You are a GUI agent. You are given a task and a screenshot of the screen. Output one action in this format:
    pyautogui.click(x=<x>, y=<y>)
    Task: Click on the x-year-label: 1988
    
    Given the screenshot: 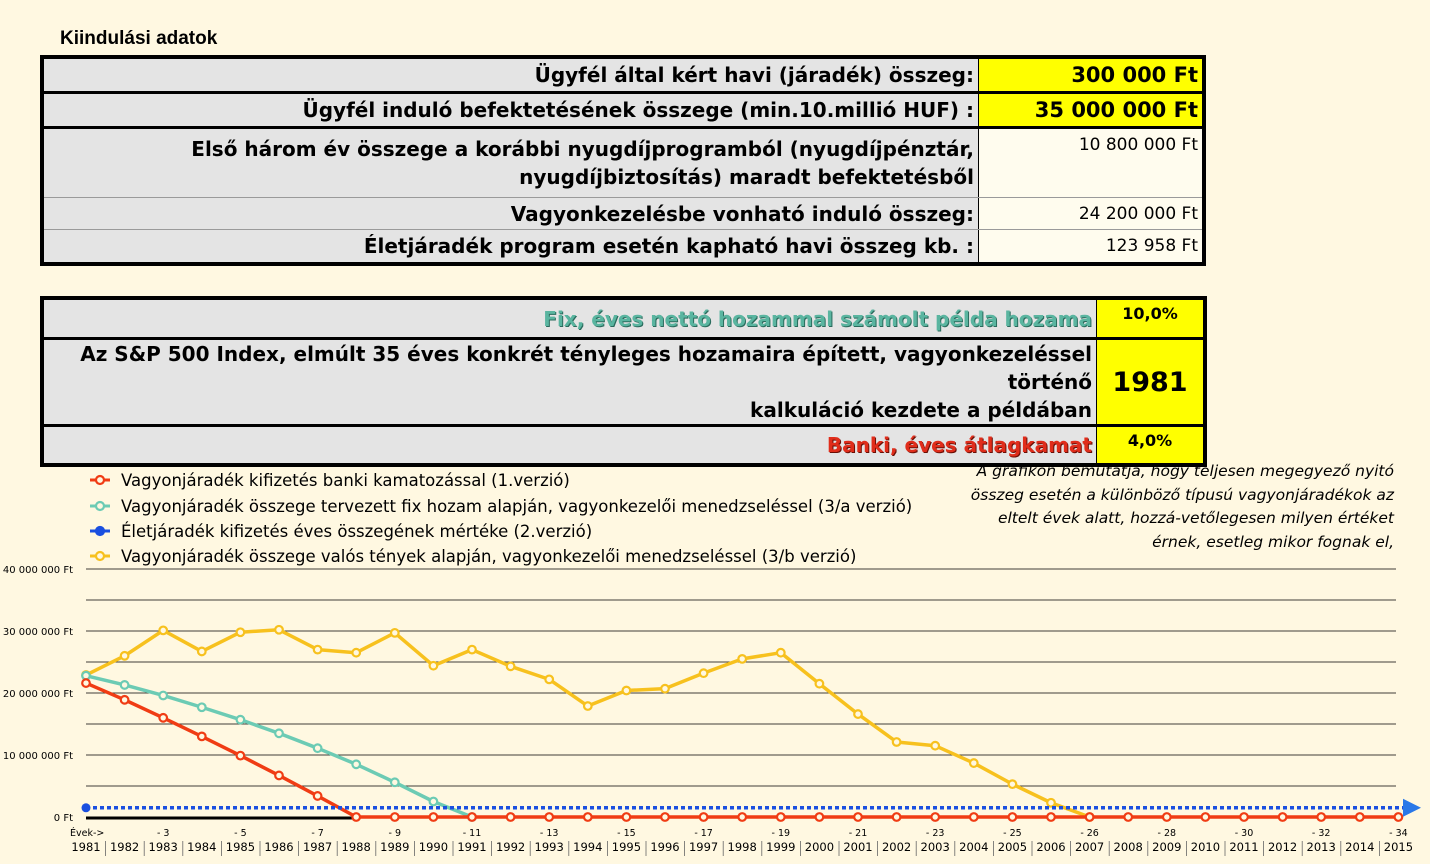 What is the action you would take?
    pyautogui.click(x=356, y=847)
    